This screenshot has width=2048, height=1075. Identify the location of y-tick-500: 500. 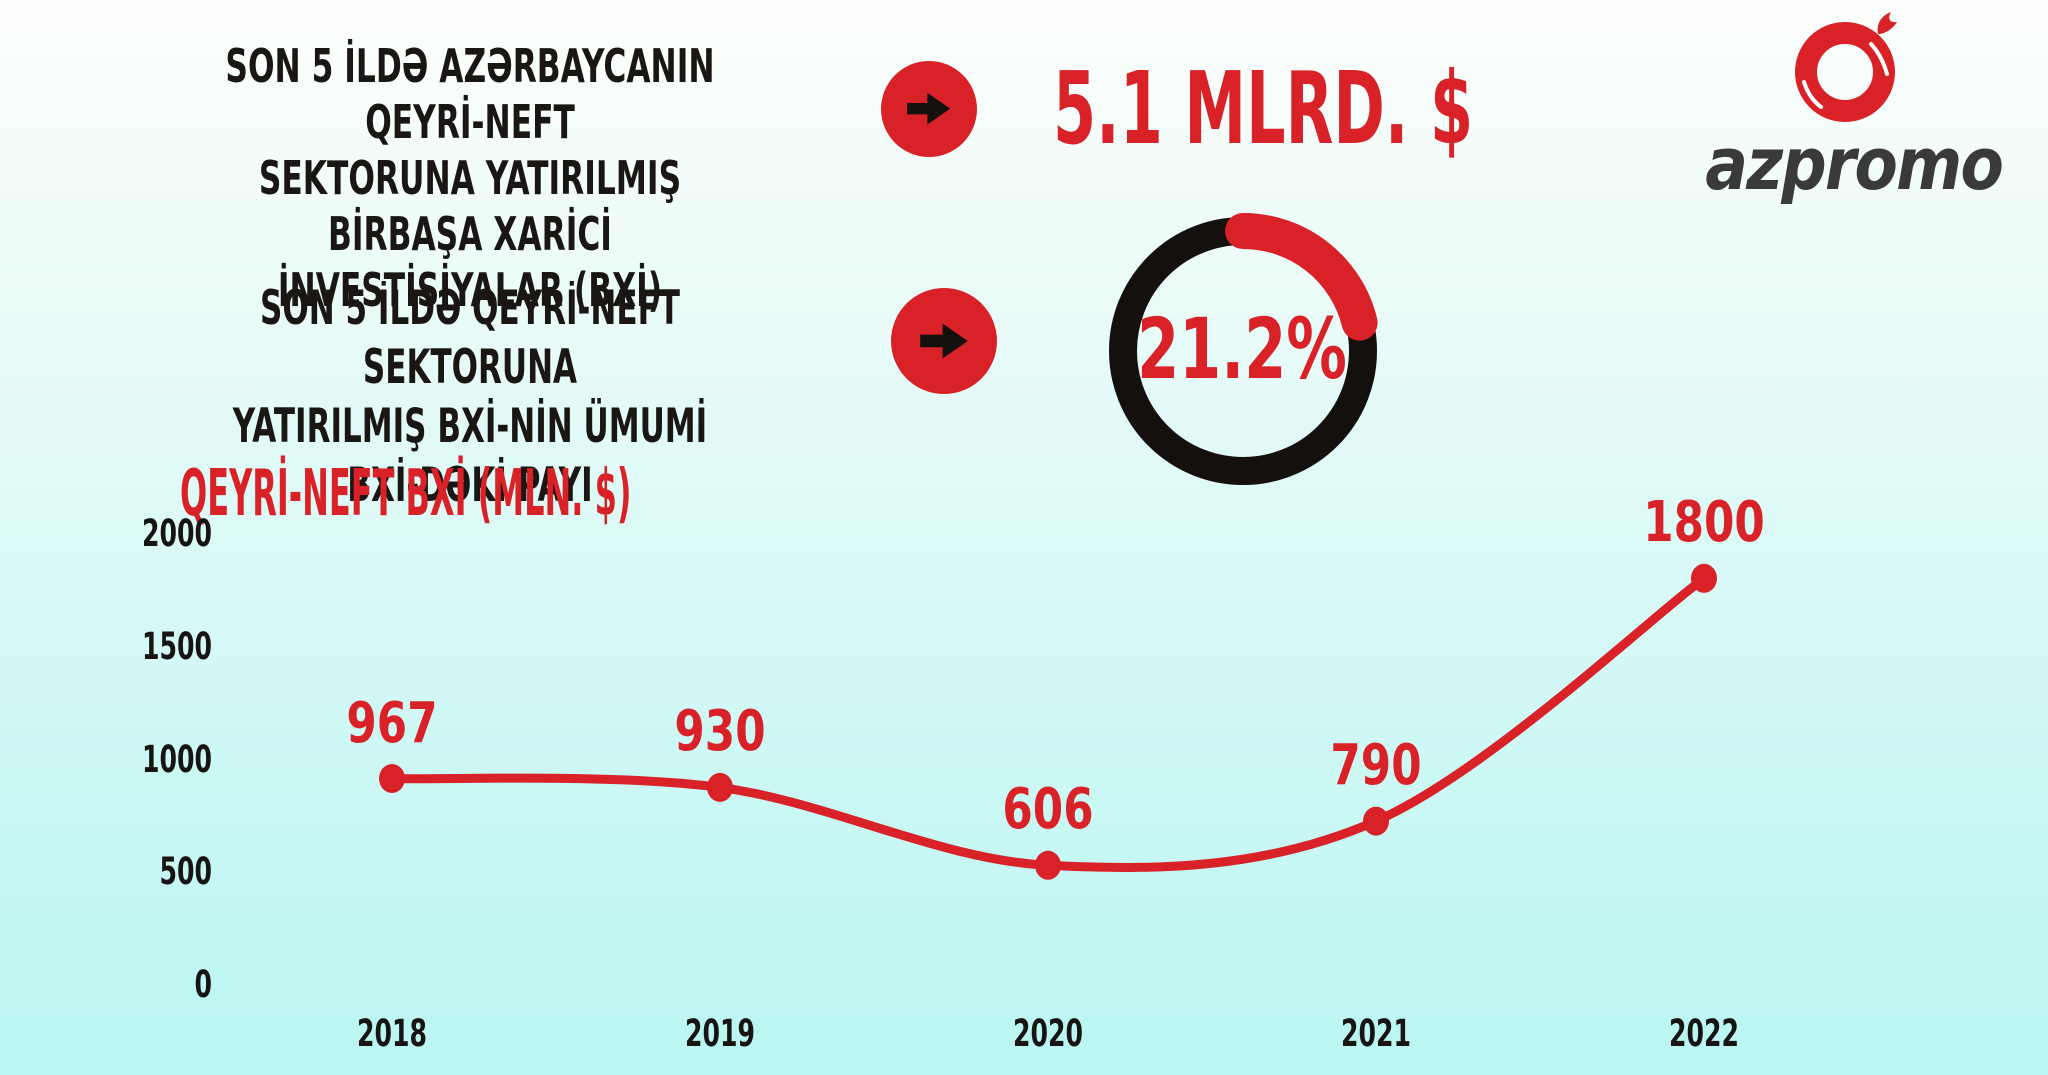
(185, 871).